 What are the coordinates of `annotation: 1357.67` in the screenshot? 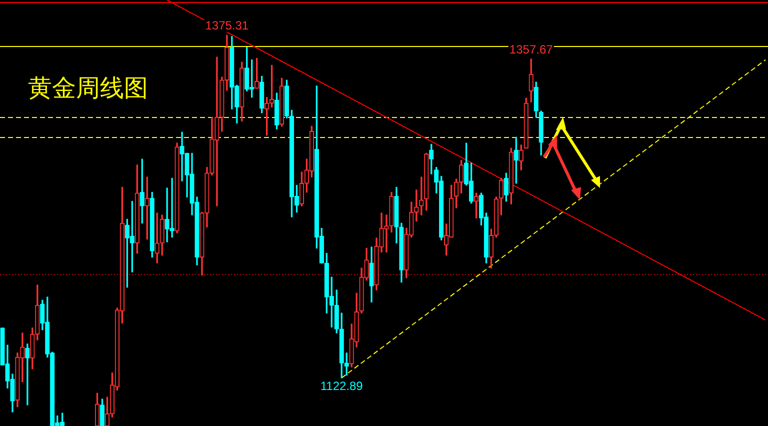 It's located at (531, 49).